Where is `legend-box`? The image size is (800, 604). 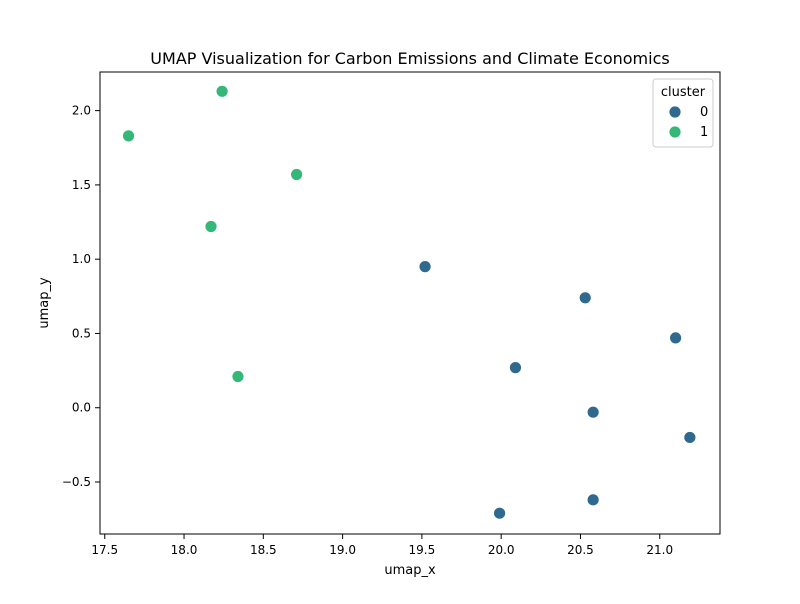 legend-box is located at coordinates (683, 113).